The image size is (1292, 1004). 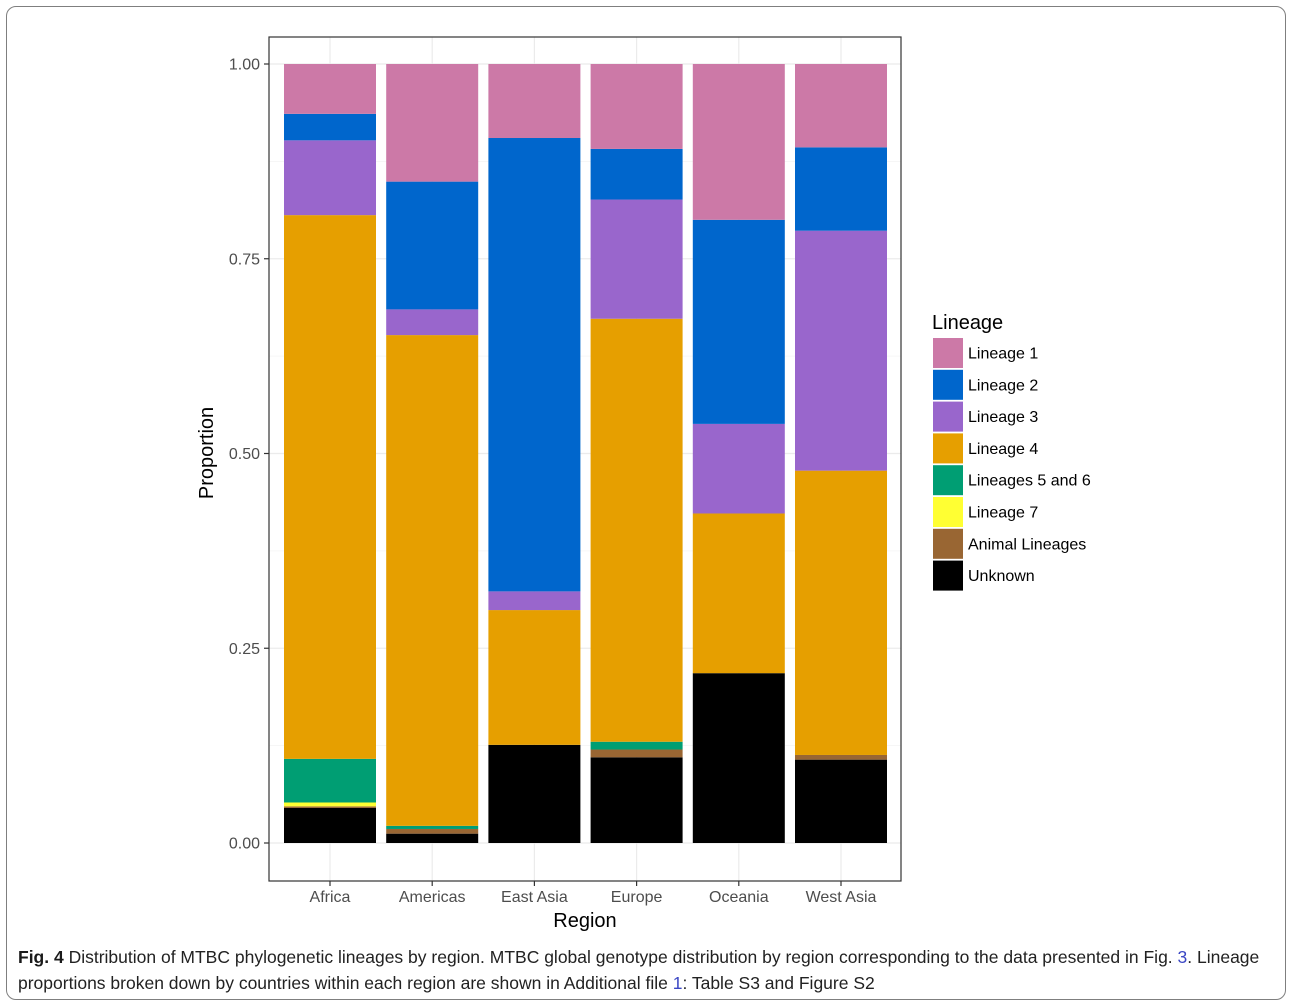 I want to click on legend-key-unknown, so click(x=948, y=575).